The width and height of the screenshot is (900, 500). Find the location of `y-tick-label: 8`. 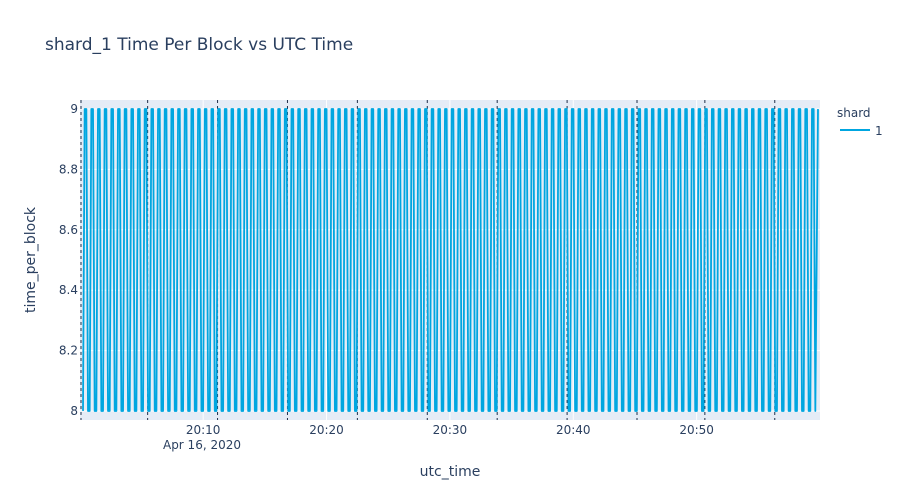

y-tick-label: 8 is located at coordinates (74, 411).